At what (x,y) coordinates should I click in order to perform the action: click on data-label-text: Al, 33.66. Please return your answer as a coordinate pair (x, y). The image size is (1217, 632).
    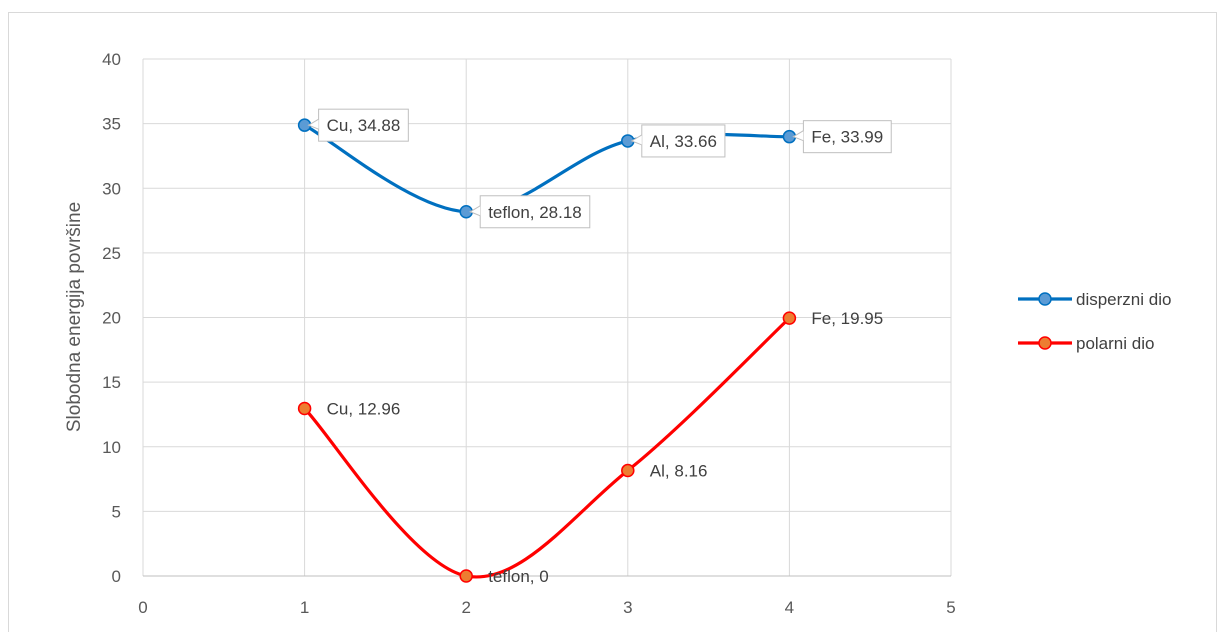
    Looking at the image, I should click on (683, 141).